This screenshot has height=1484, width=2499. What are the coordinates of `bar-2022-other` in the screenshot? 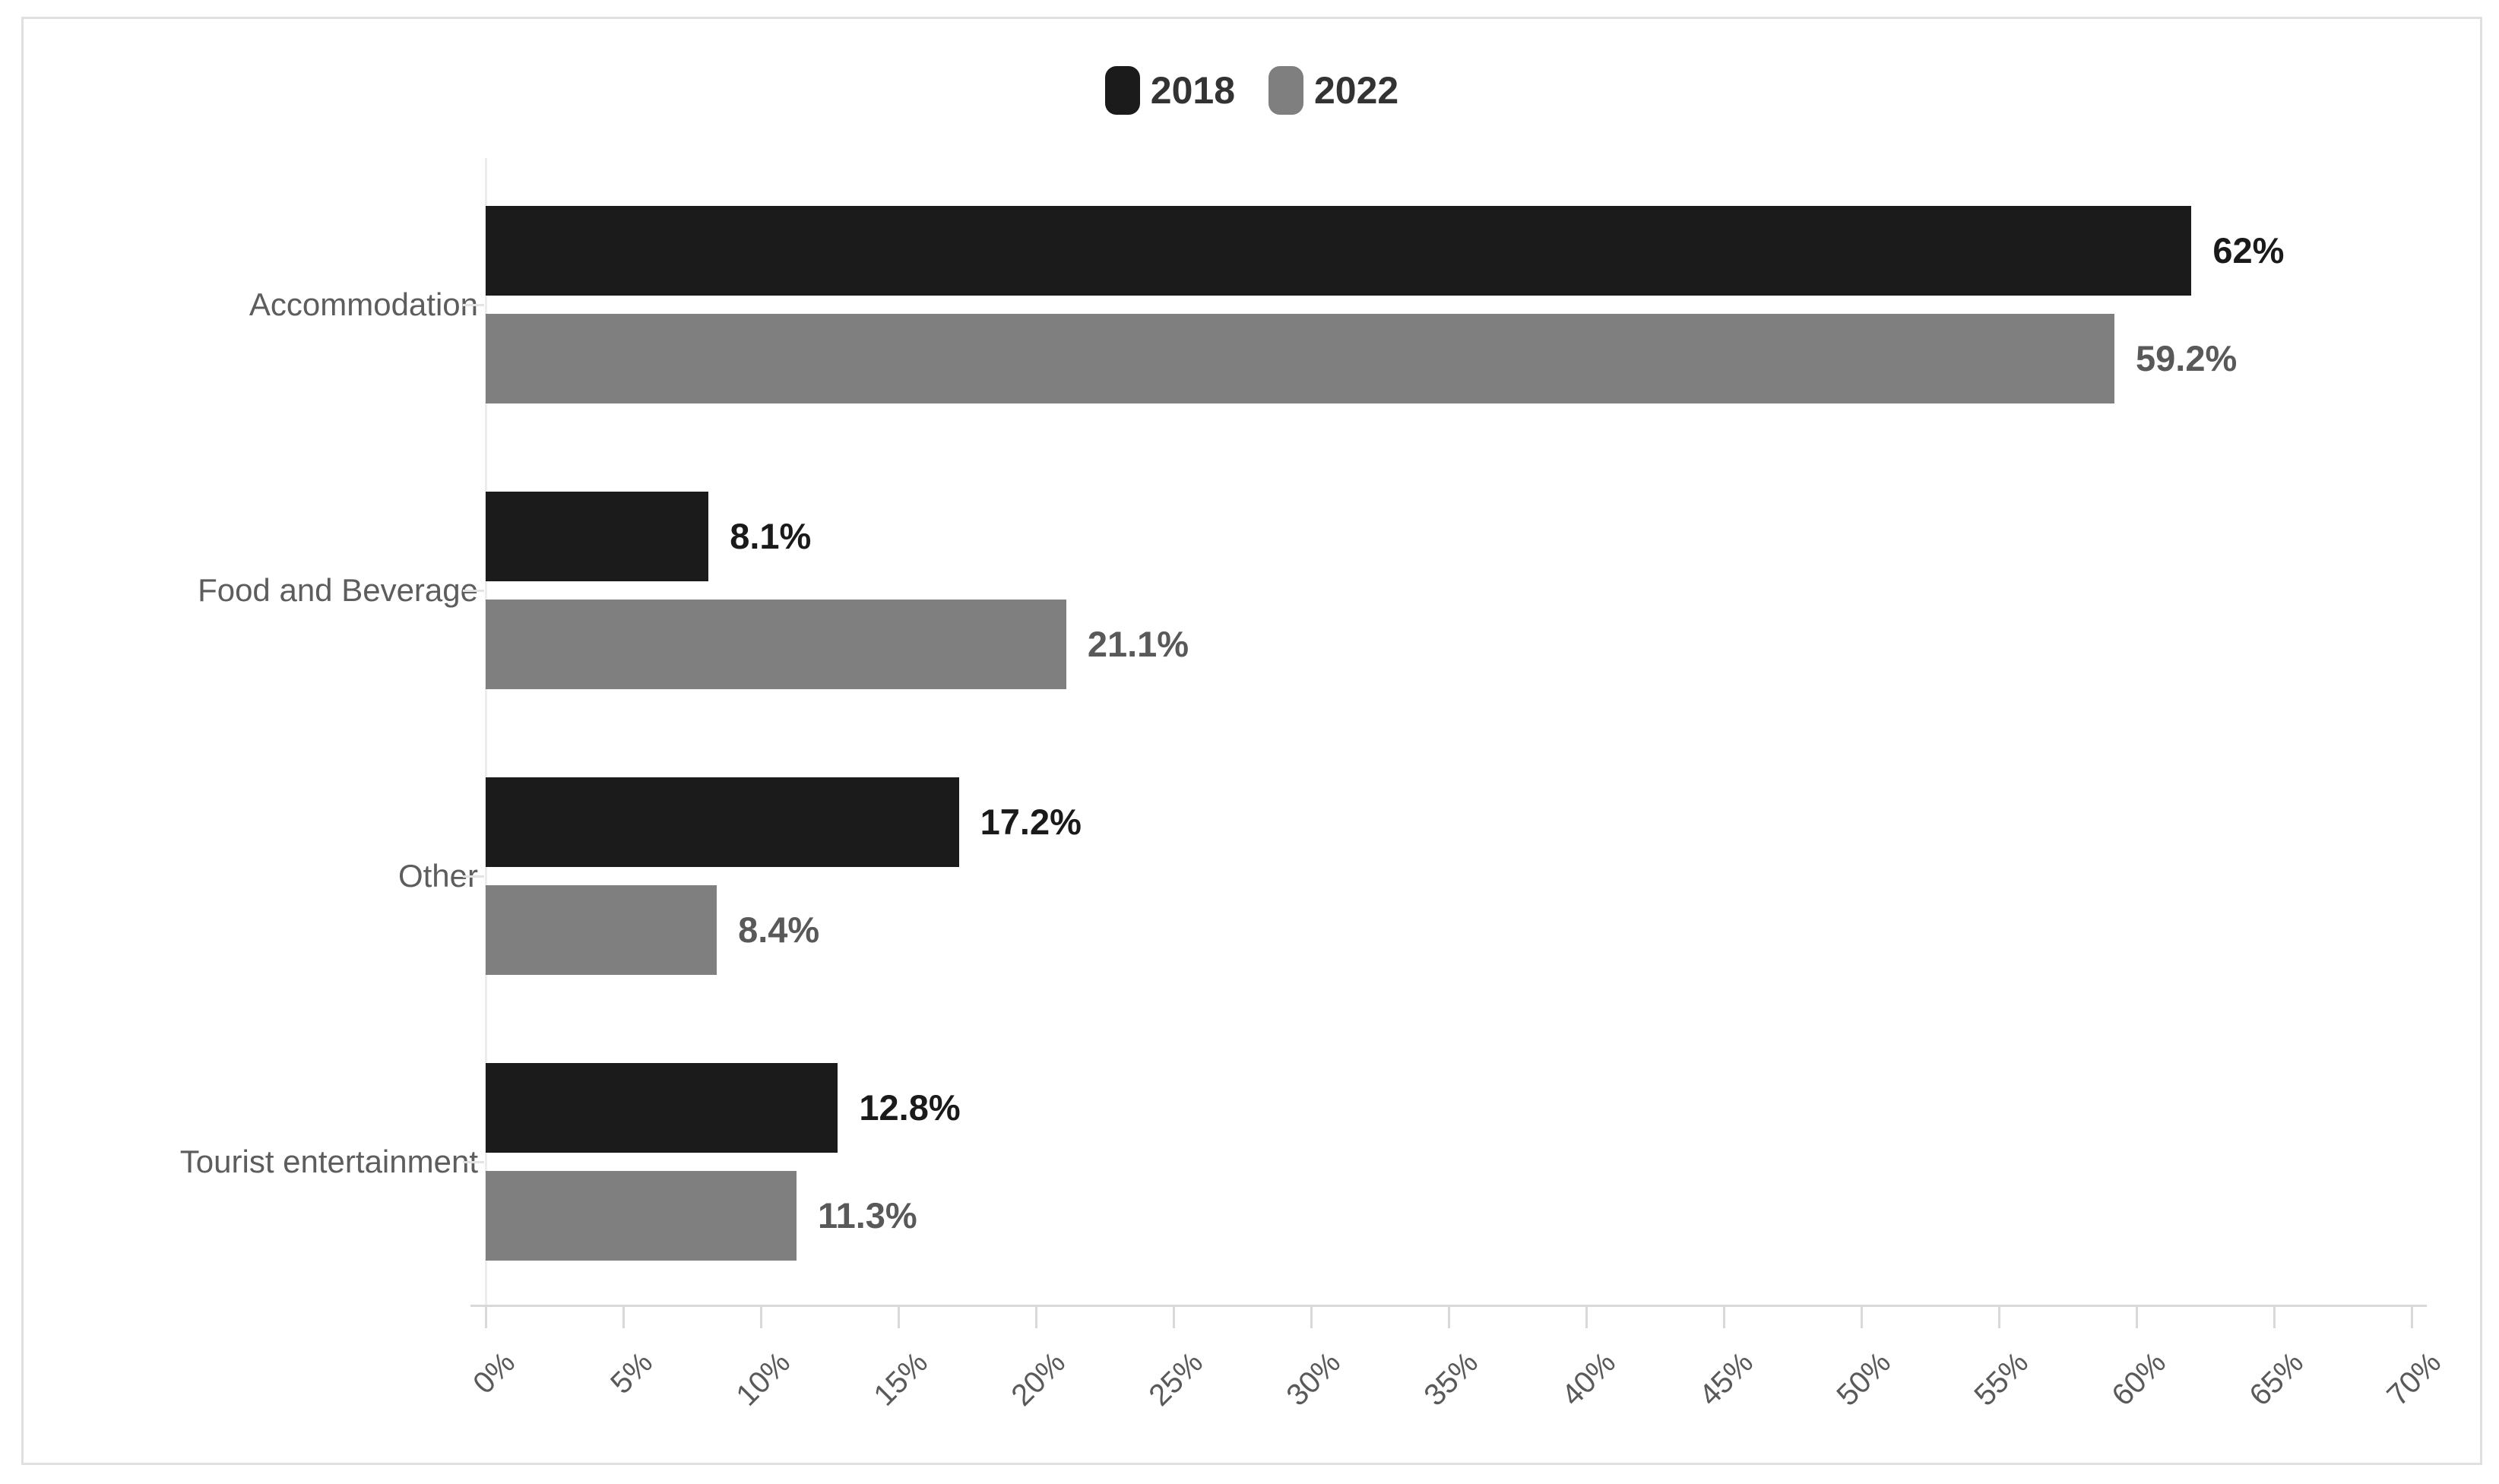 It's located at (601, 930).